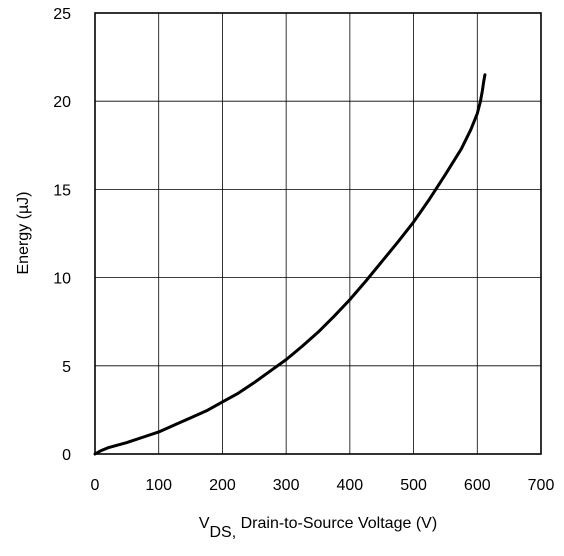  I want to click on y-tick-label: 25, so click(62, 14).